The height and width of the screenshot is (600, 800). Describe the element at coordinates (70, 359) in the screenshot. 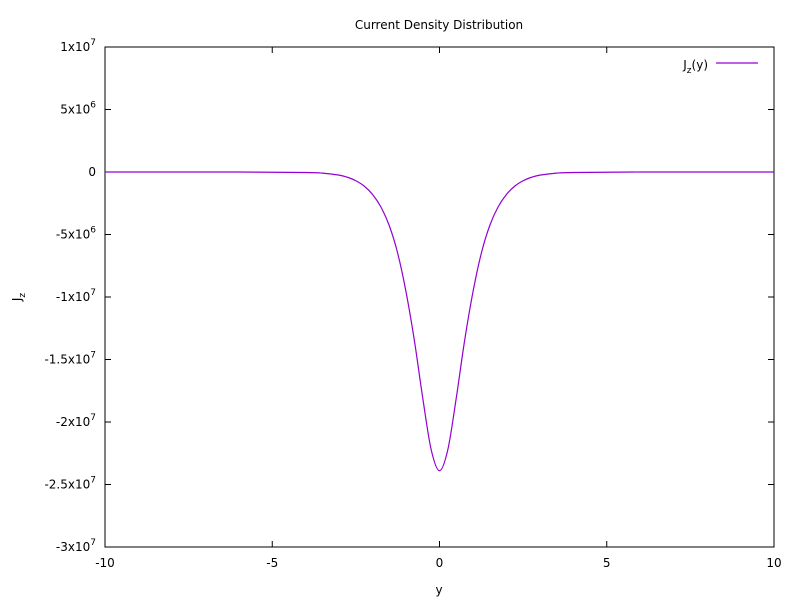

I see `y-tick-label: -1.5x10⁷` at that location.